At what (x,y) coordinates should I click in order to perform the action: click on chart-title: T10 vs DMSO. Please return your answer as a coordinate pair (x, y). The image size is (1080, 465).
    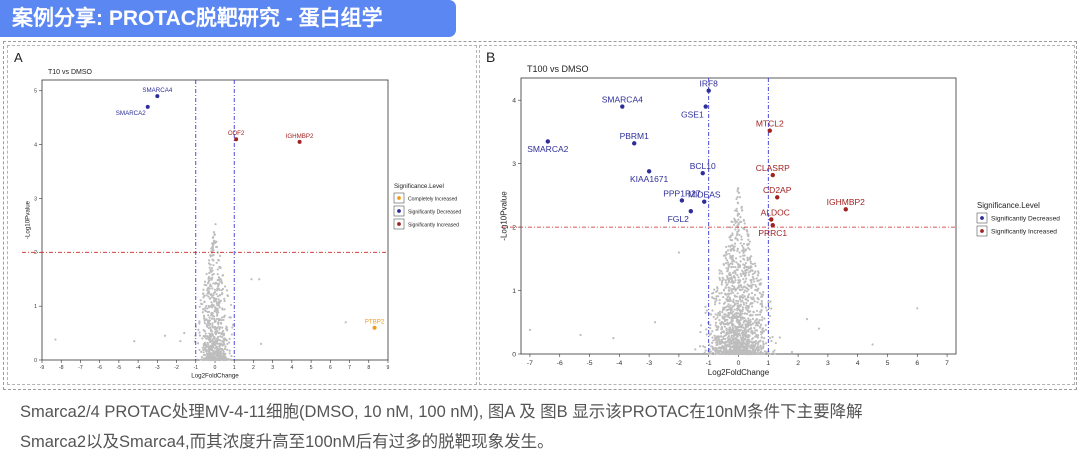
    Looking at the image, I should click on (70, 72).